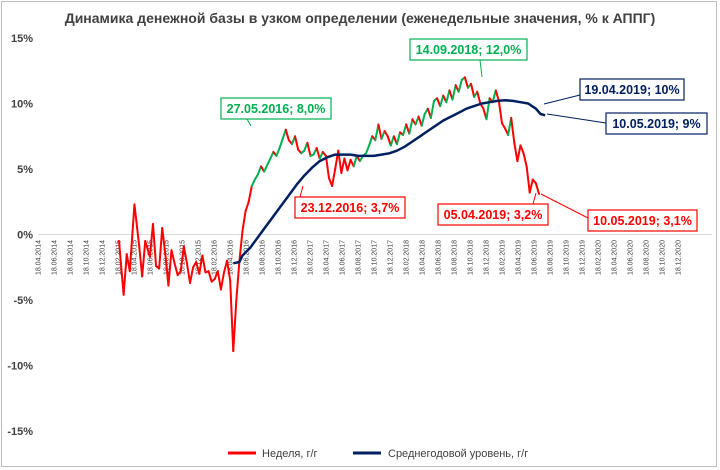 Image resolution: width=720 pixels, height=470 pixels. Describe the element at coordinates (22, 105) in the screenshot. I see `y-tick-label: 10%` at that location.